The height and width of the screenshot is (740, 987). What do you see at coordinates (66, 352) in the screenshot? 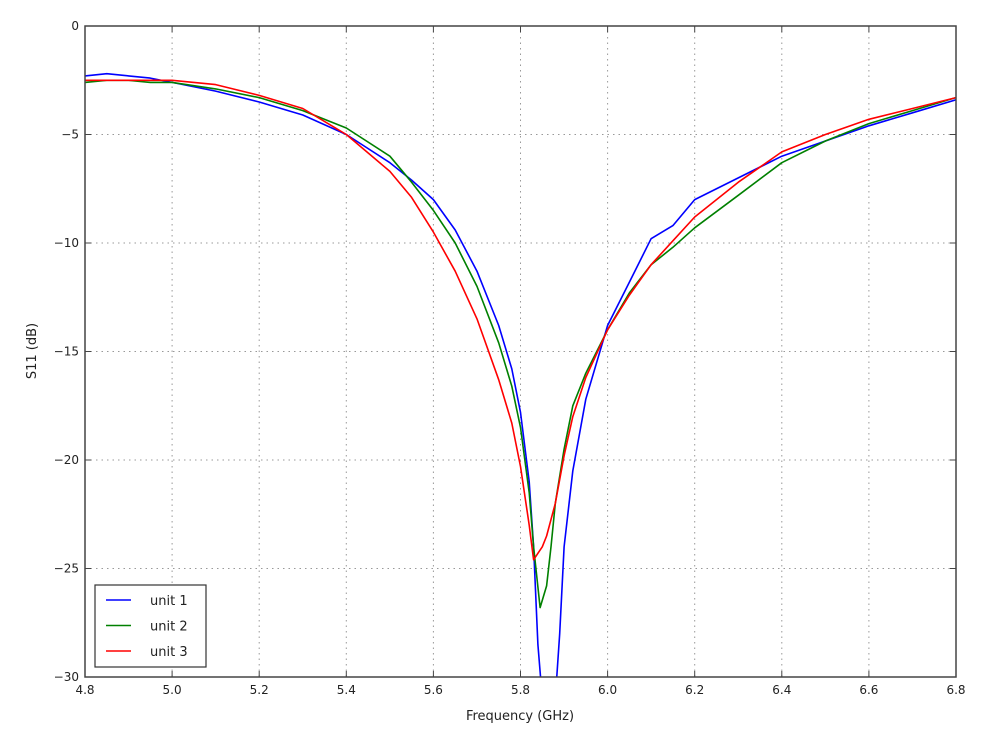
I see `y-tick-label: −15` at bounding box center [66, 352].